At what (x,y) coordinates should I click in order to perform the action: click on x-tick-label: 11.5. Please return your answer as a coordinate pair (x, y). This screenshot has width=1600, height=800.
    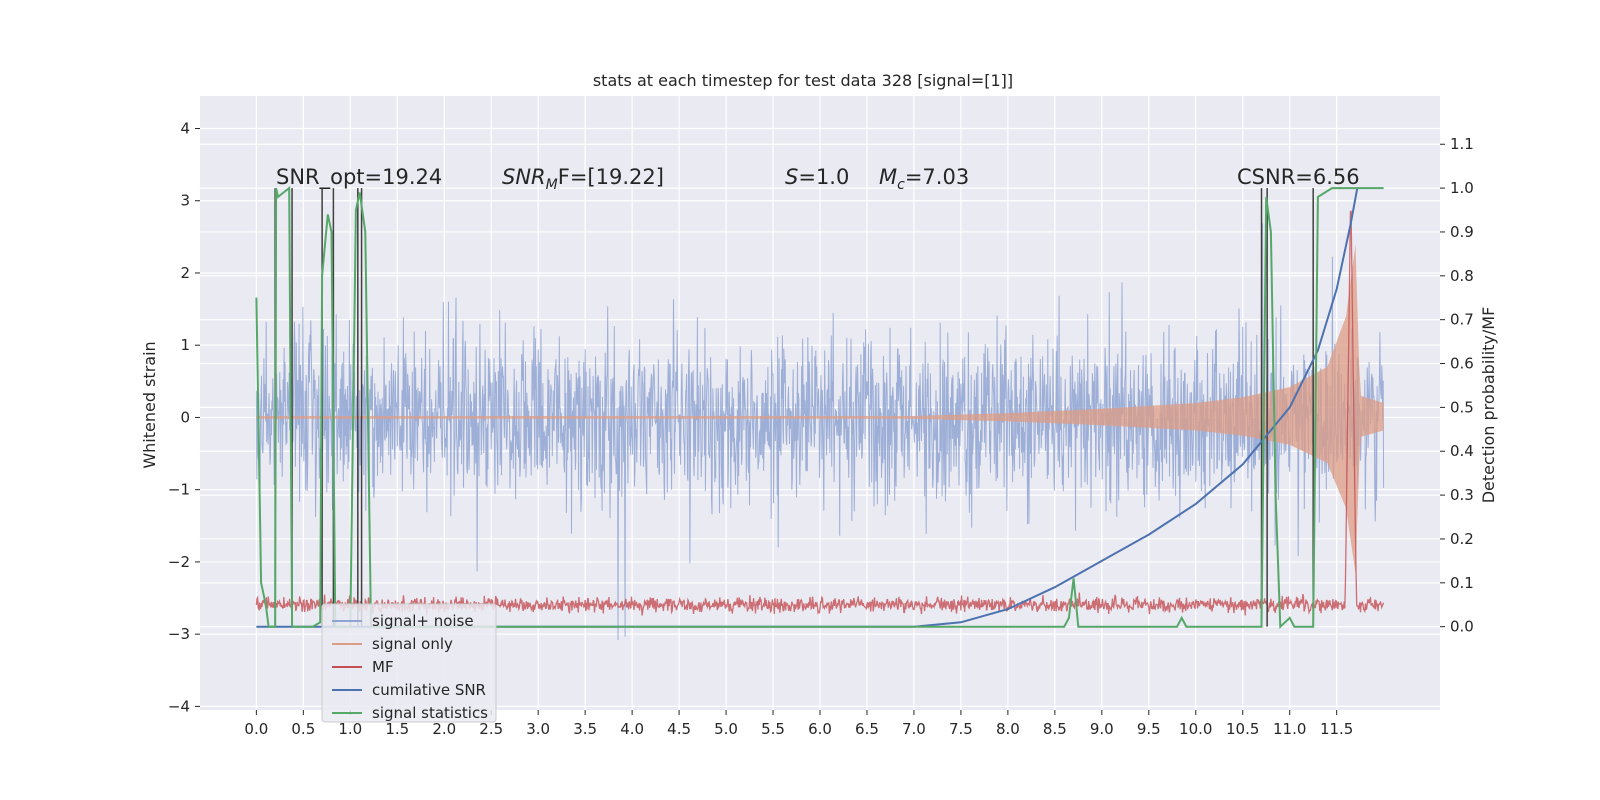
    Looking at the image, I should click on (1336, 729).